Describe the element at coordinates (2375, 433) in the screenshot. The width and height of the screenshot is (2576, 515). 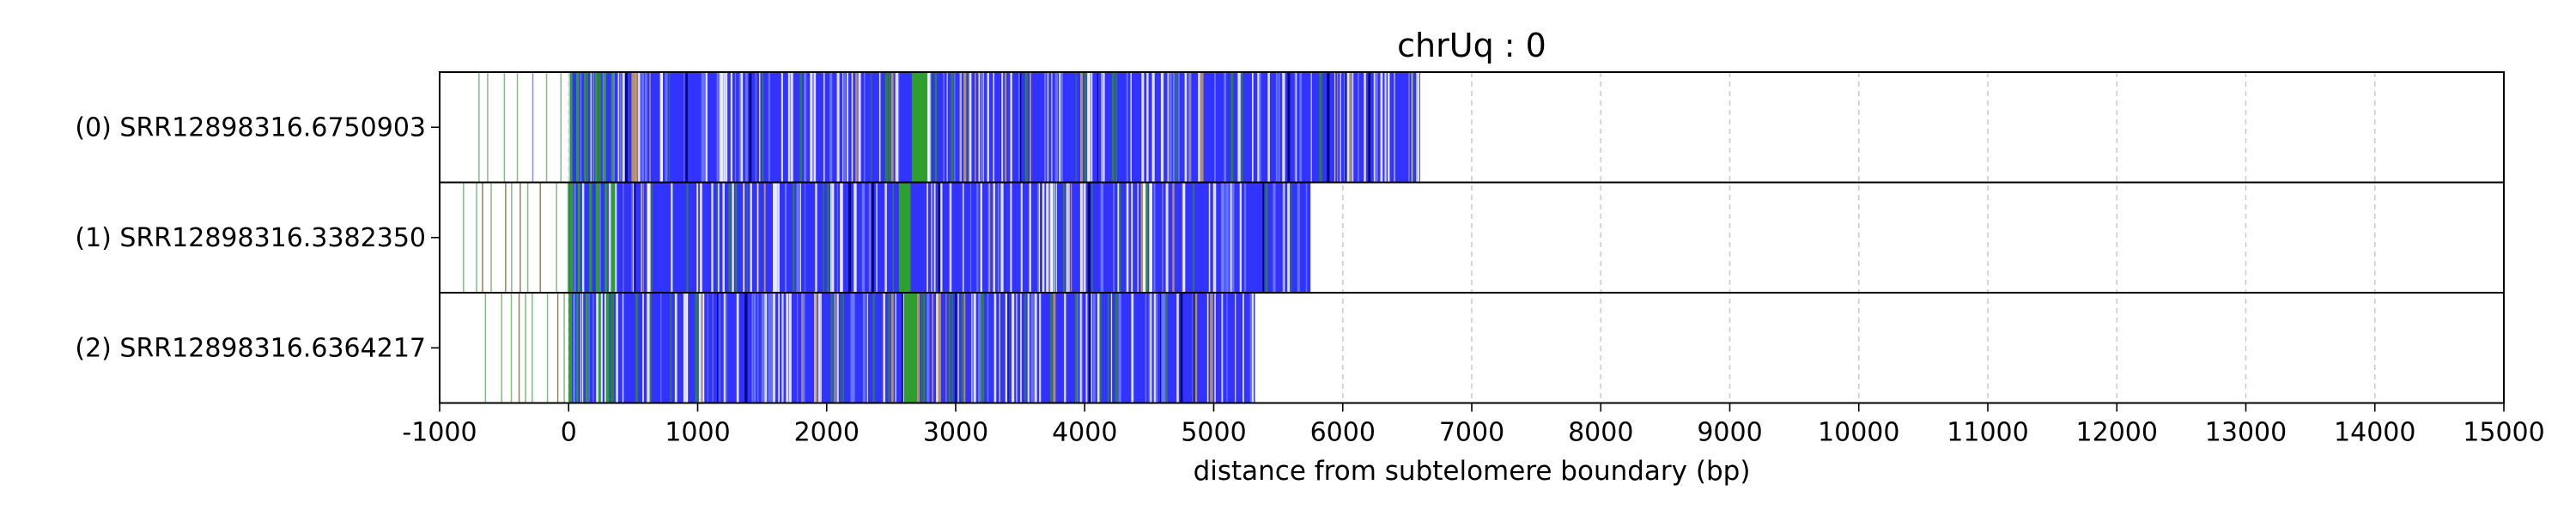
I see `x-tick-label-15: 14000` at that location.